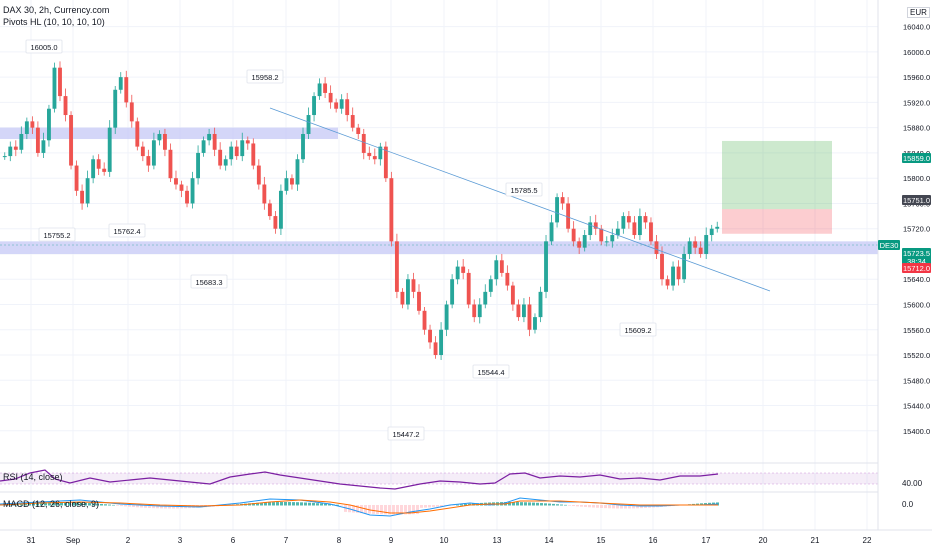 The image size is (932, 550). I want to click on time-tick-label: 13, so click(497, 540).